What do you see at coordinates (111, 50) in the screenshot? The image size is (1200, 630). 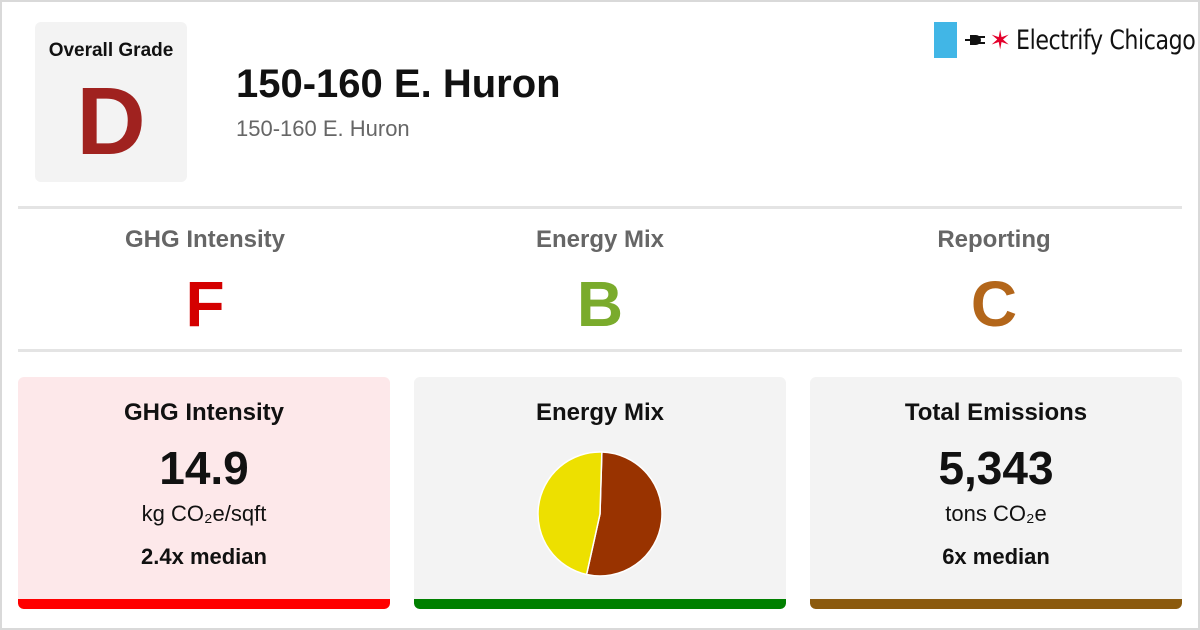 I see `overall-grade-label: Overall Grade` at bounding box center [111, 50].